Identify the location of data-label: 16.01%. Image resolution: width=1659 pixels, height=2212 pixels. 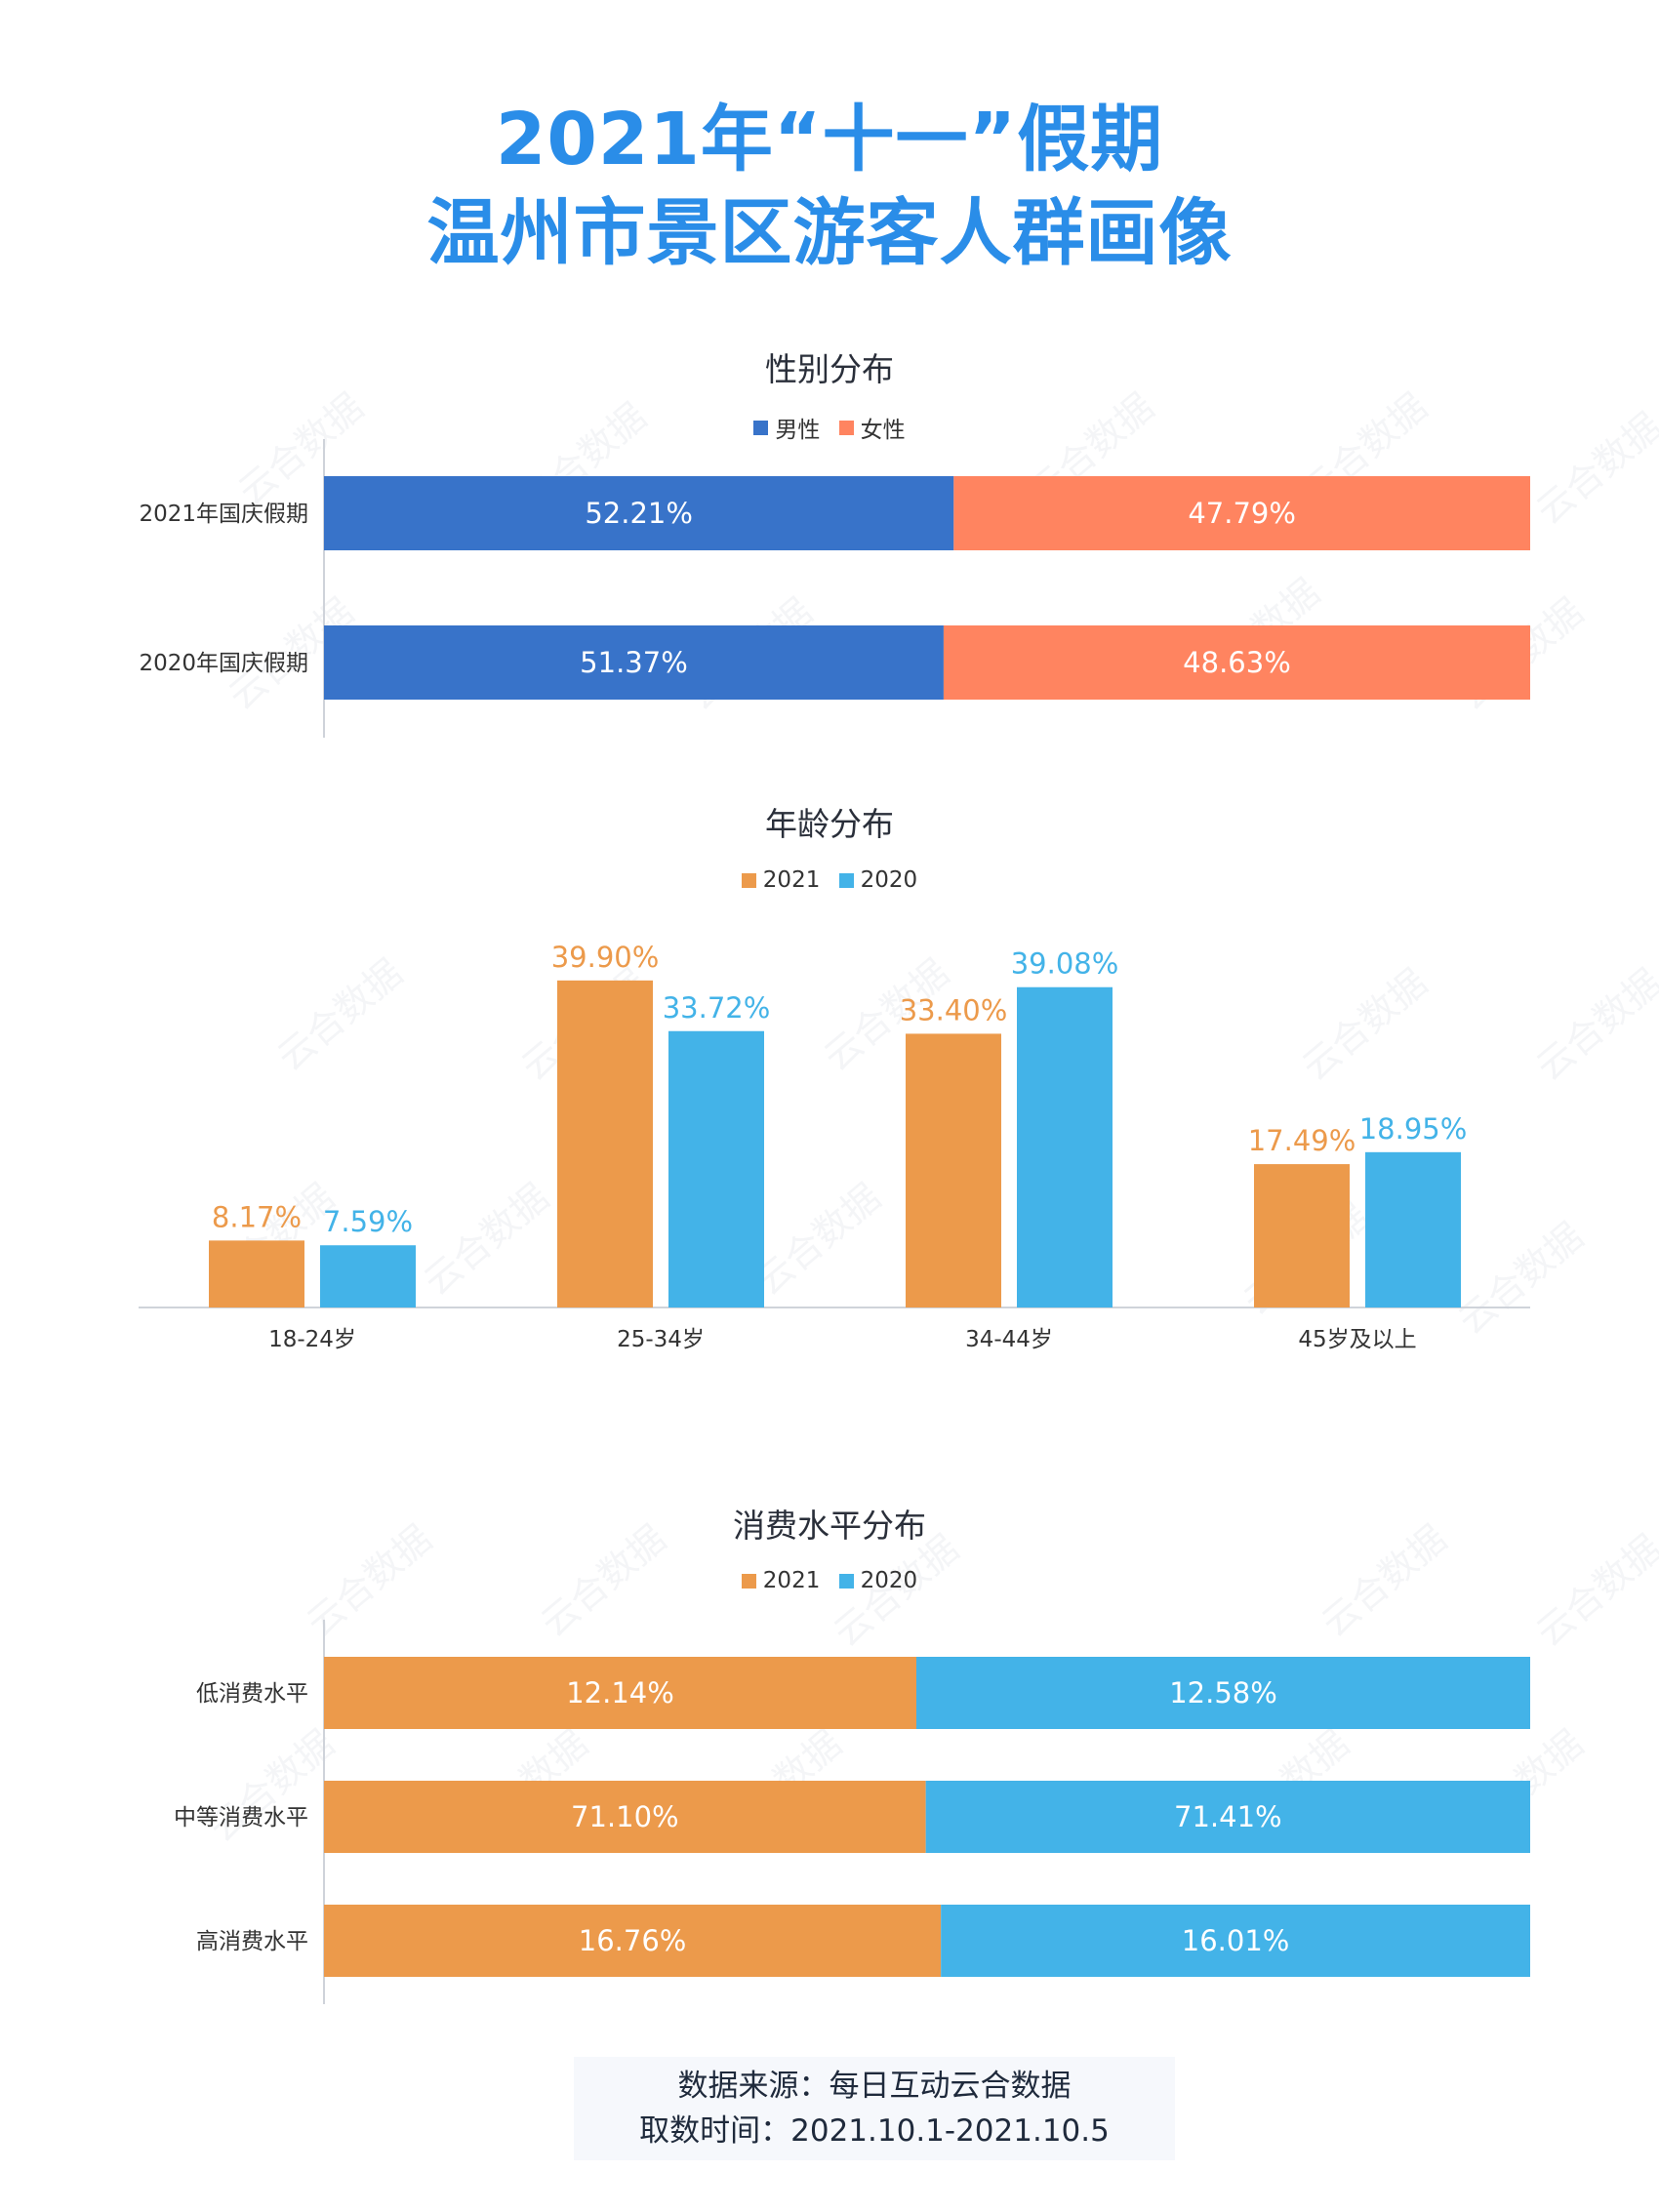
(1236, 1941).